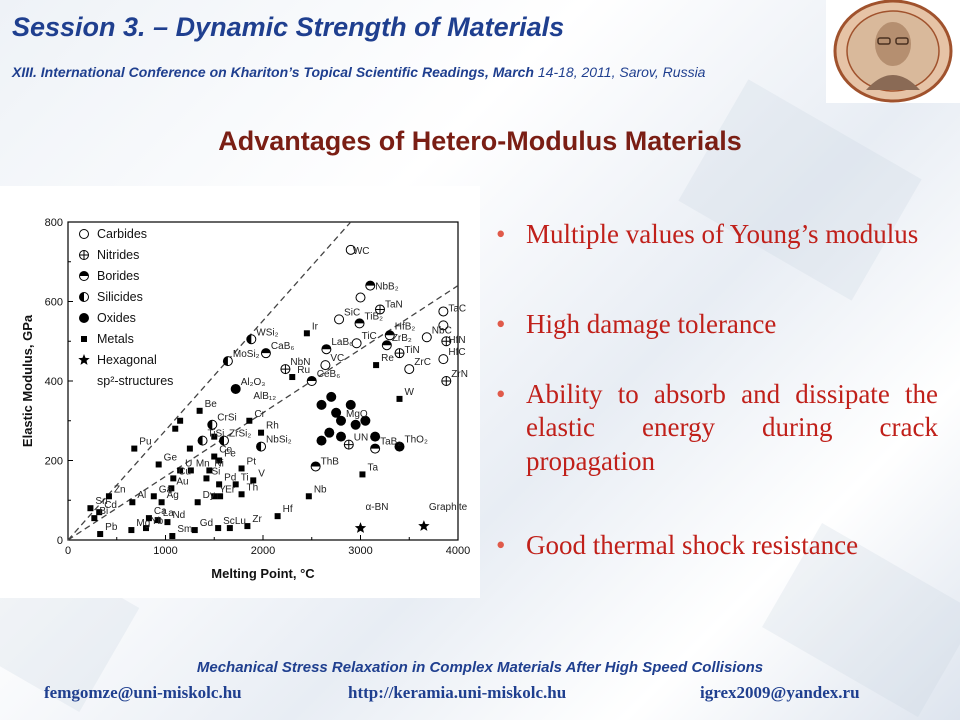 Image resolution: width=960 pixels, height=720 pixels. I want to click on compound-label: Ge, so click(171, 457).